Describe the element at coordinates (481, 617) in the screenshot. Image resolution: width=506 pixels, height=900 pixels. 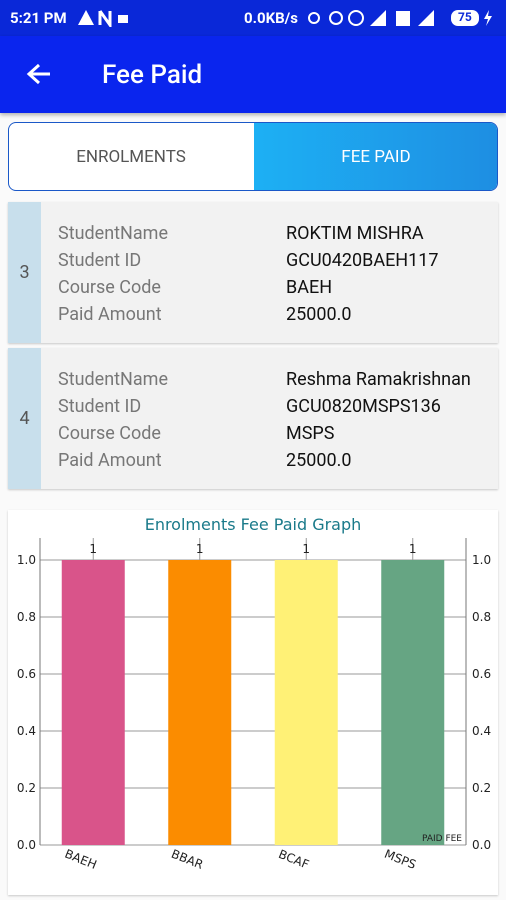
I see `y2-tick-label: 0.8` at that location.